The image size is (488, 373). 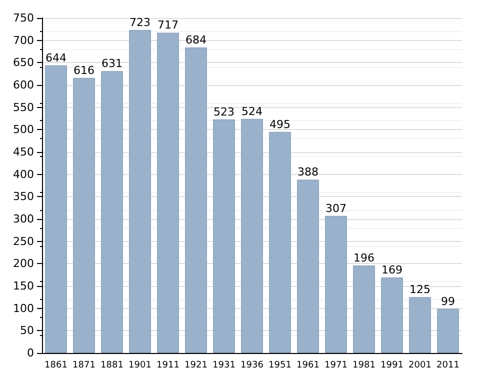 I want to click on x-tick-label: 1881, so click(x=112, y=365).